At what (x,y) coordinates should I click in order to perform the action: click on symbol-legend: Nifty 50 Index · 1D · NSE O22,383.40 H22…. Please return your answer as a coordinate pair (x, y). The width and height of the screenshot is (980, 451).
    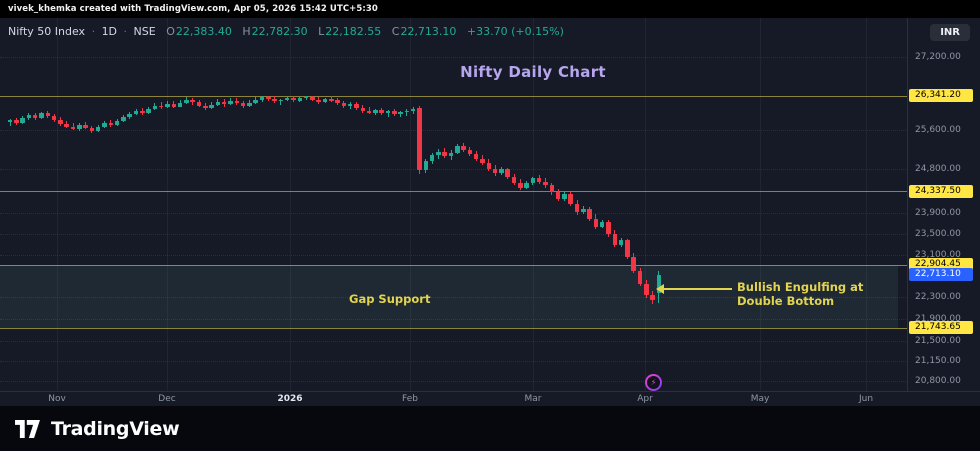
    Looking at the image, I should click on (286, 31).